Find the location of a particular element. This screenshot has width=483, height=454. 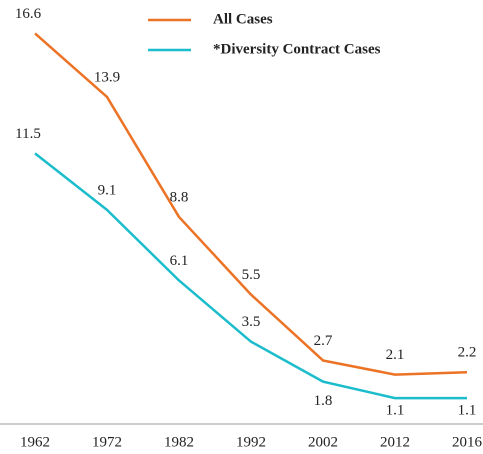

x-tick-label: 1982 is located at coordinates (179, 442).